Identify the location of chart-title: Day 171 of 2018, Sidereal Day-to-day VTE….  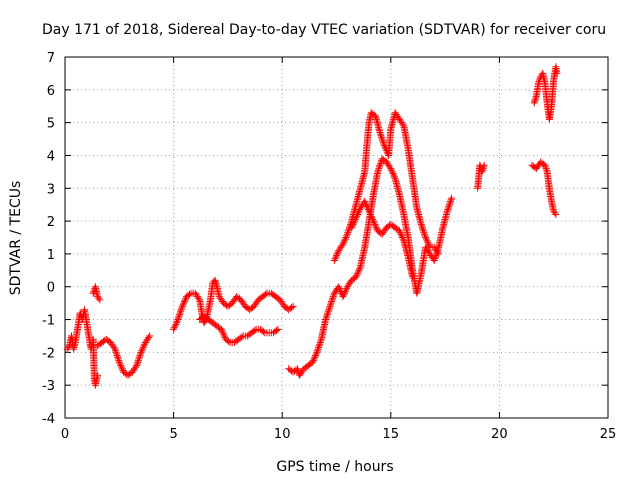
(324, 30).